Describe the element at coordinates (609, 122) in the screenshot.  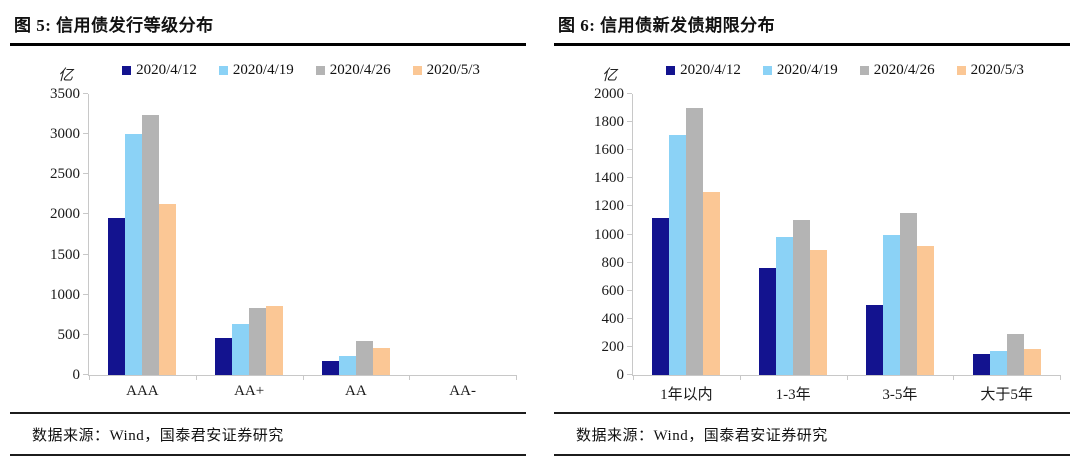
I see `y-axis-tick-label: 1800` at that location.